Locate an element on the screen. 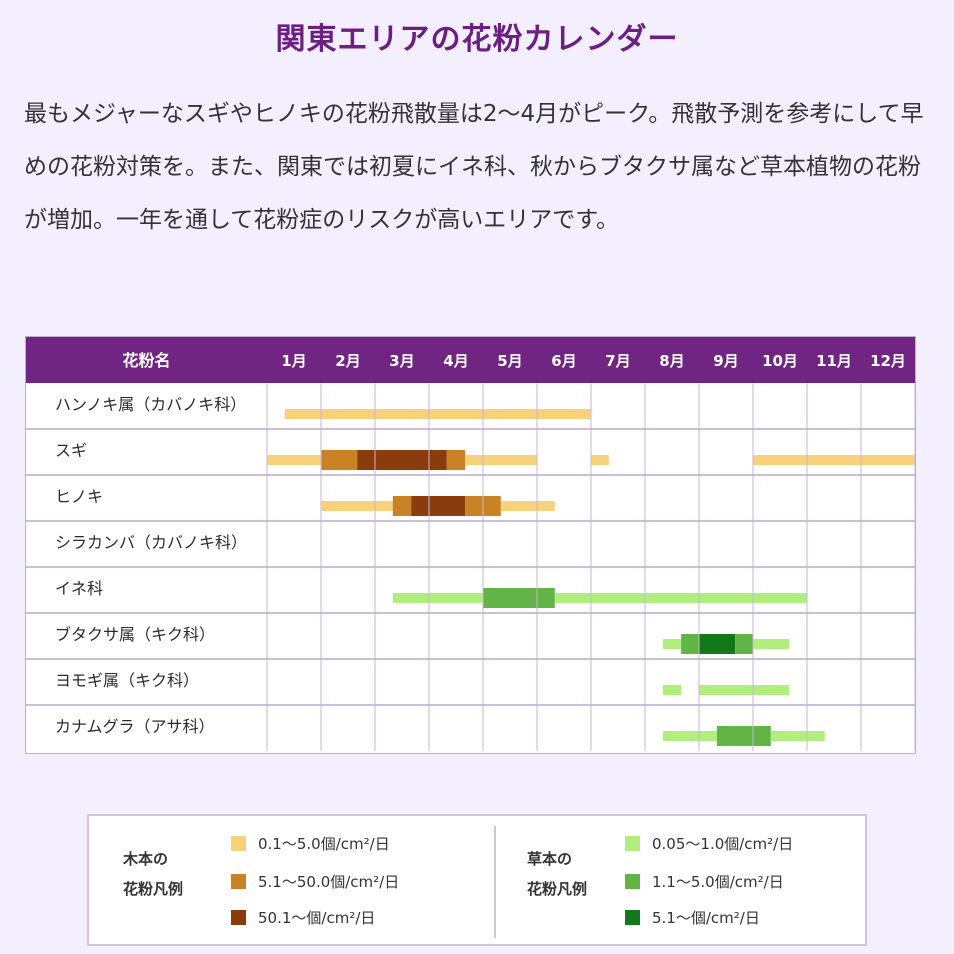 This screenshot has width=954, height=954. row-name-label: ヨモギ属（キク科） is located at coordinates (127, 680).